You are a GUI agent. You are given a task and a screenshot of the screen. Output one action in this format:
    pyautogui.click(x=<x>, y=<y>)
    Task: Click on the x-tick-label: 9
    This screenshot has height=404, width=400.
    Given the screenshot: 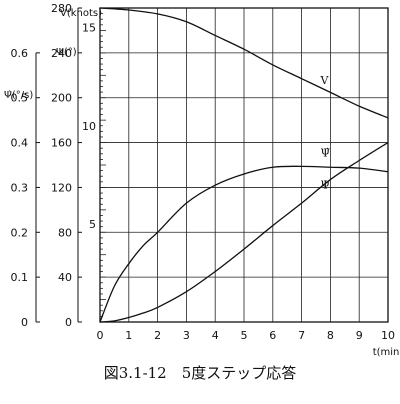 What is the action you would take?
    pyautogui.click(x=359, y=335)
    